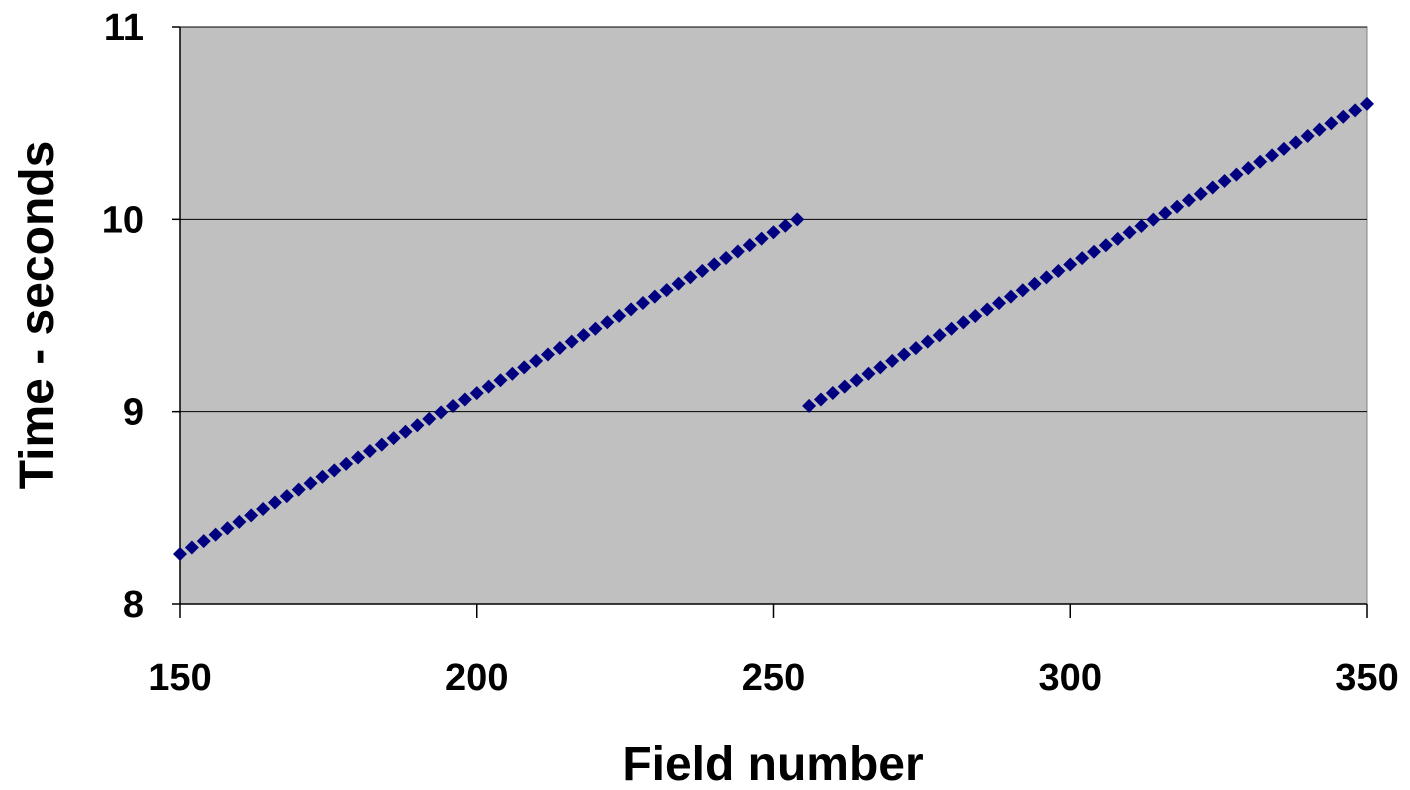 The image size is (1410, 790). What do you see at coordinates (476, 678) in the screenshot?
I see `x-tick-label: 200` at bounding box center [476, 678].